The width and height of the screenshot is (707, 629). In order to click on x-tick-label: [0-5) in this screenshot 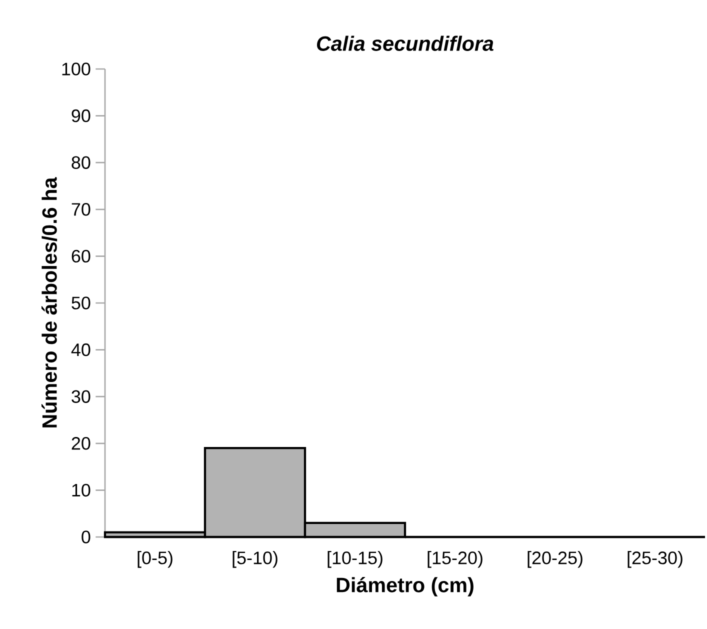, I will do `click(155, 559)`.